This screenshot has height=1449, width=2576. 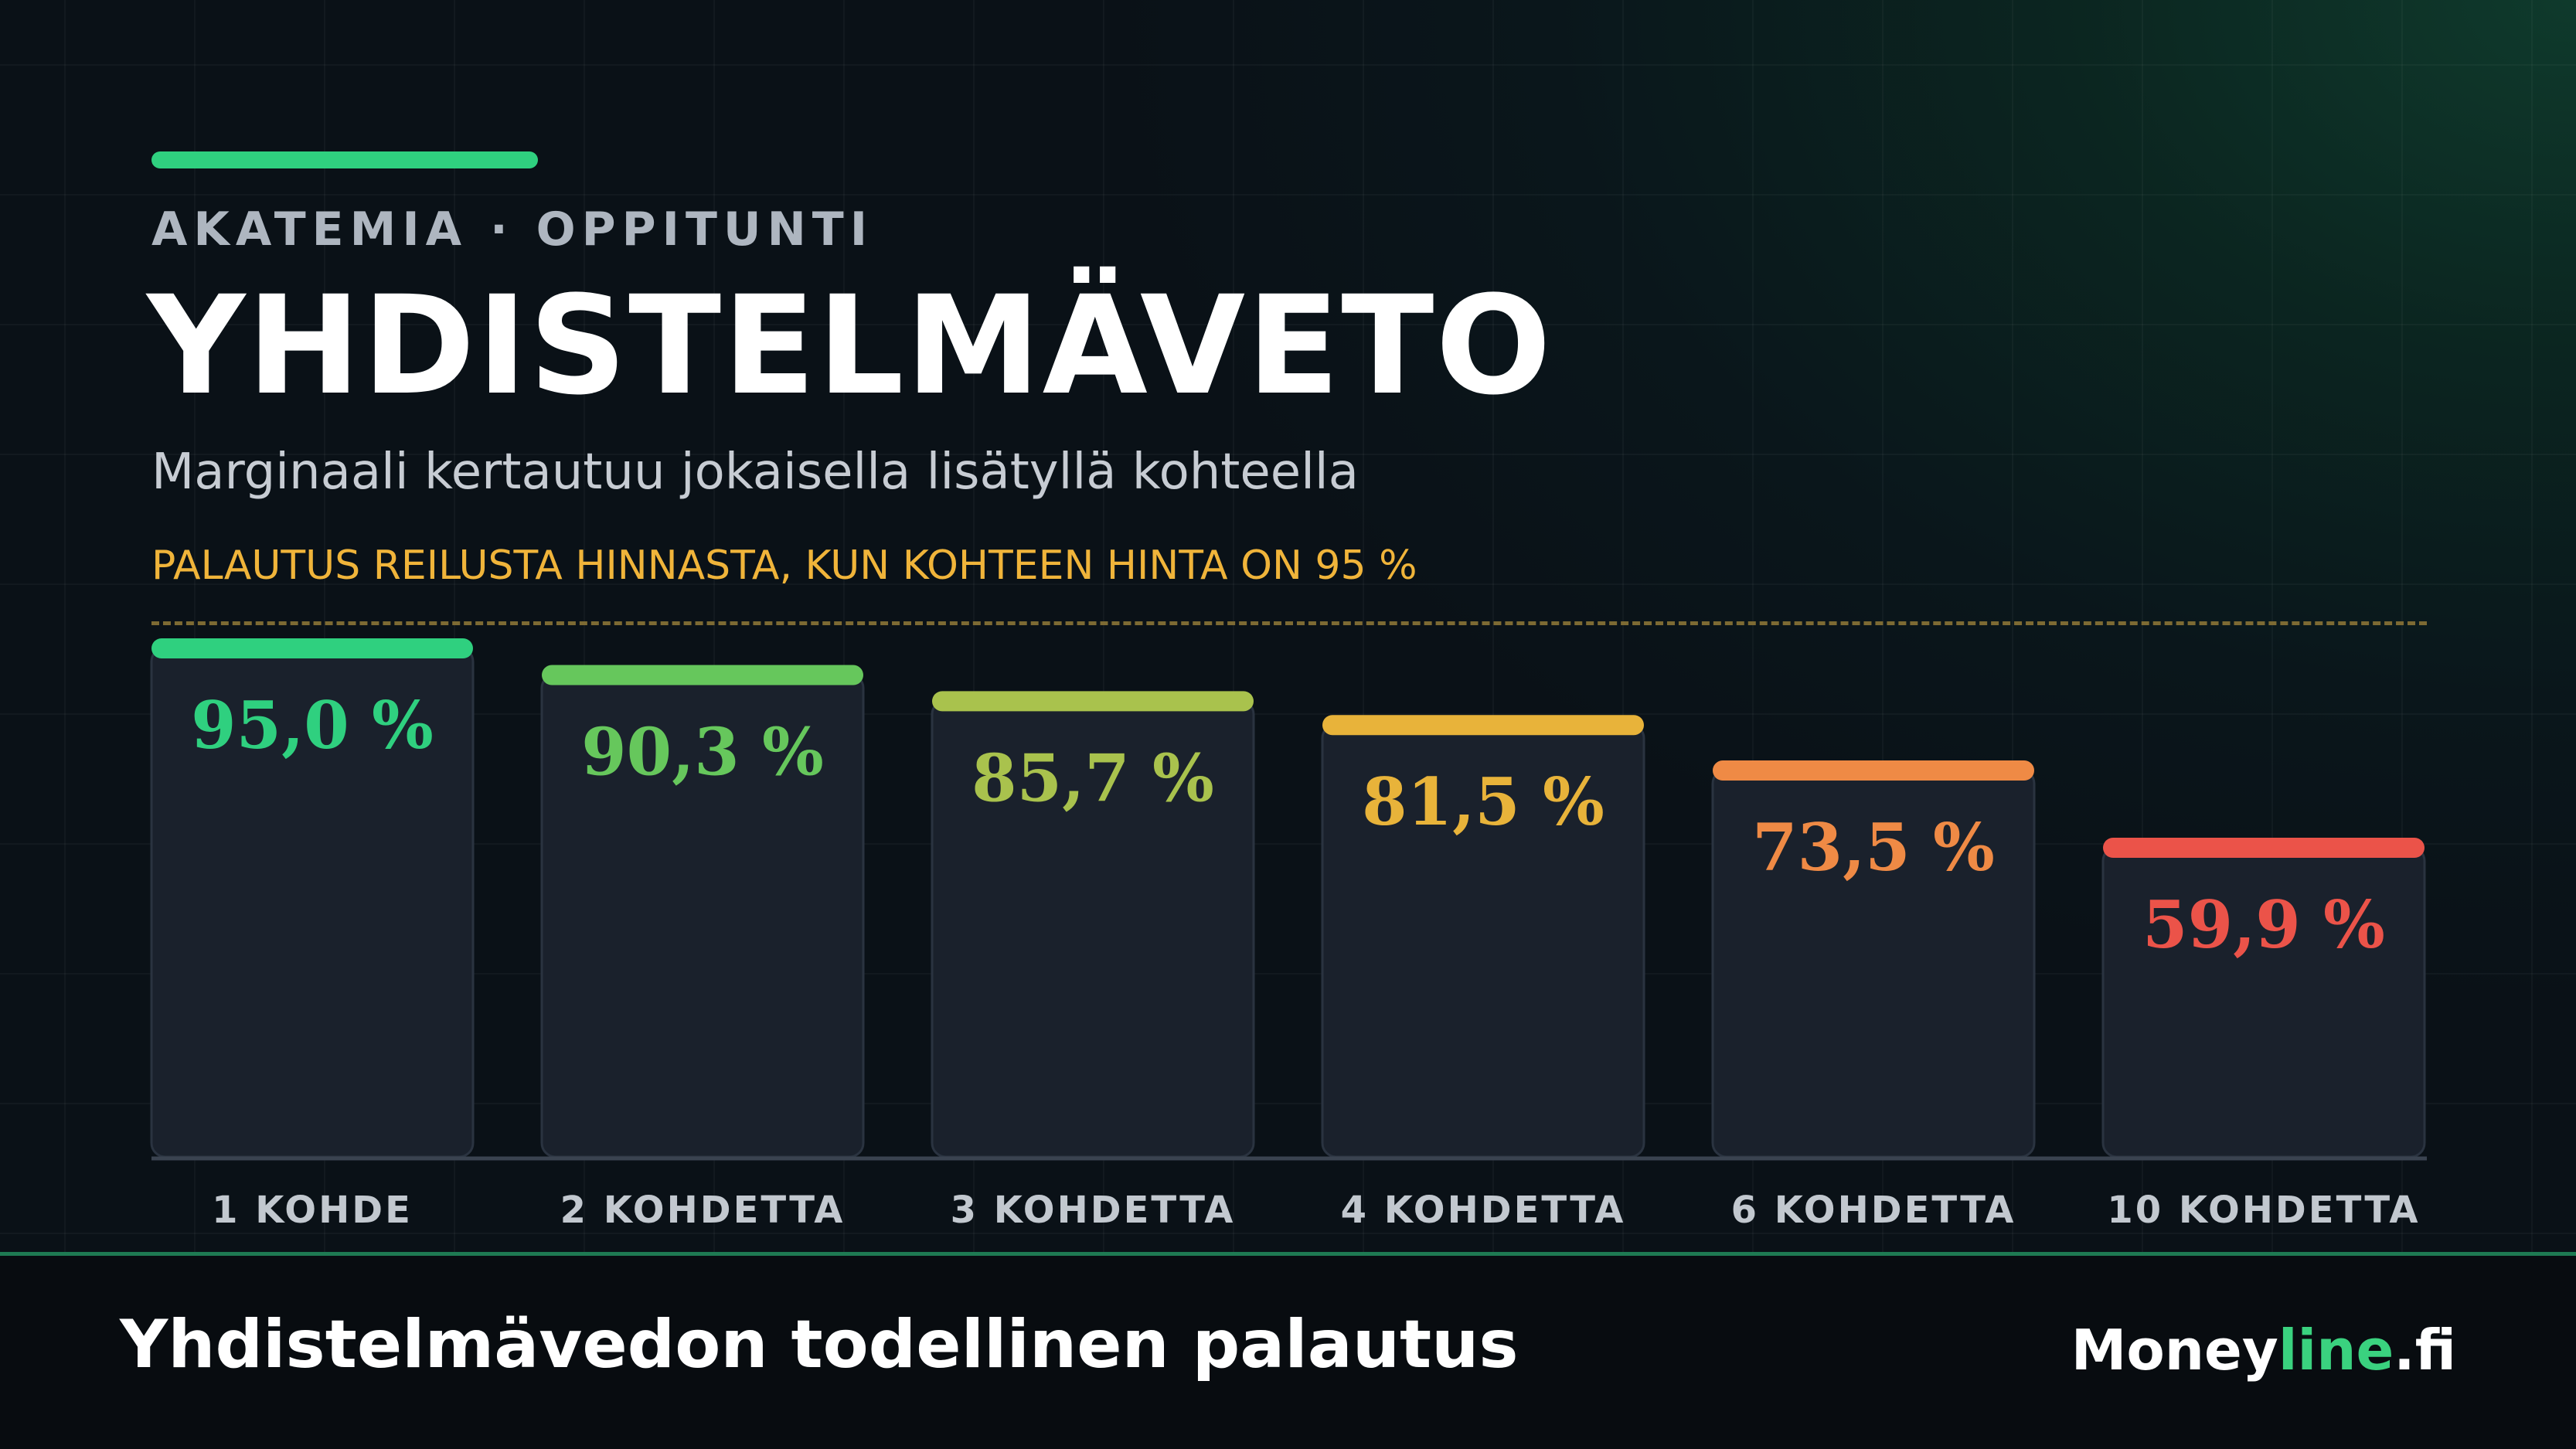 I want to click on data-label: 59,9 %, so click(x=2263, y=925).